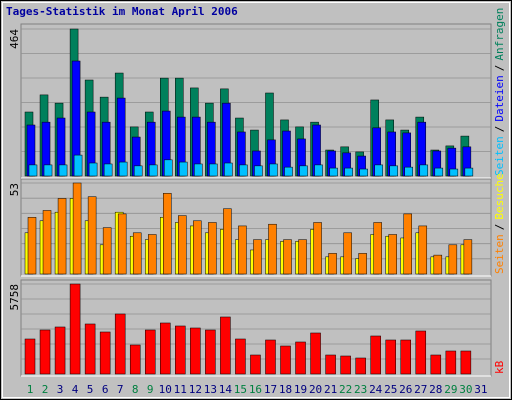  I want to click on legend: Seiten / Dateien / Anfragen, so click(499, 92).